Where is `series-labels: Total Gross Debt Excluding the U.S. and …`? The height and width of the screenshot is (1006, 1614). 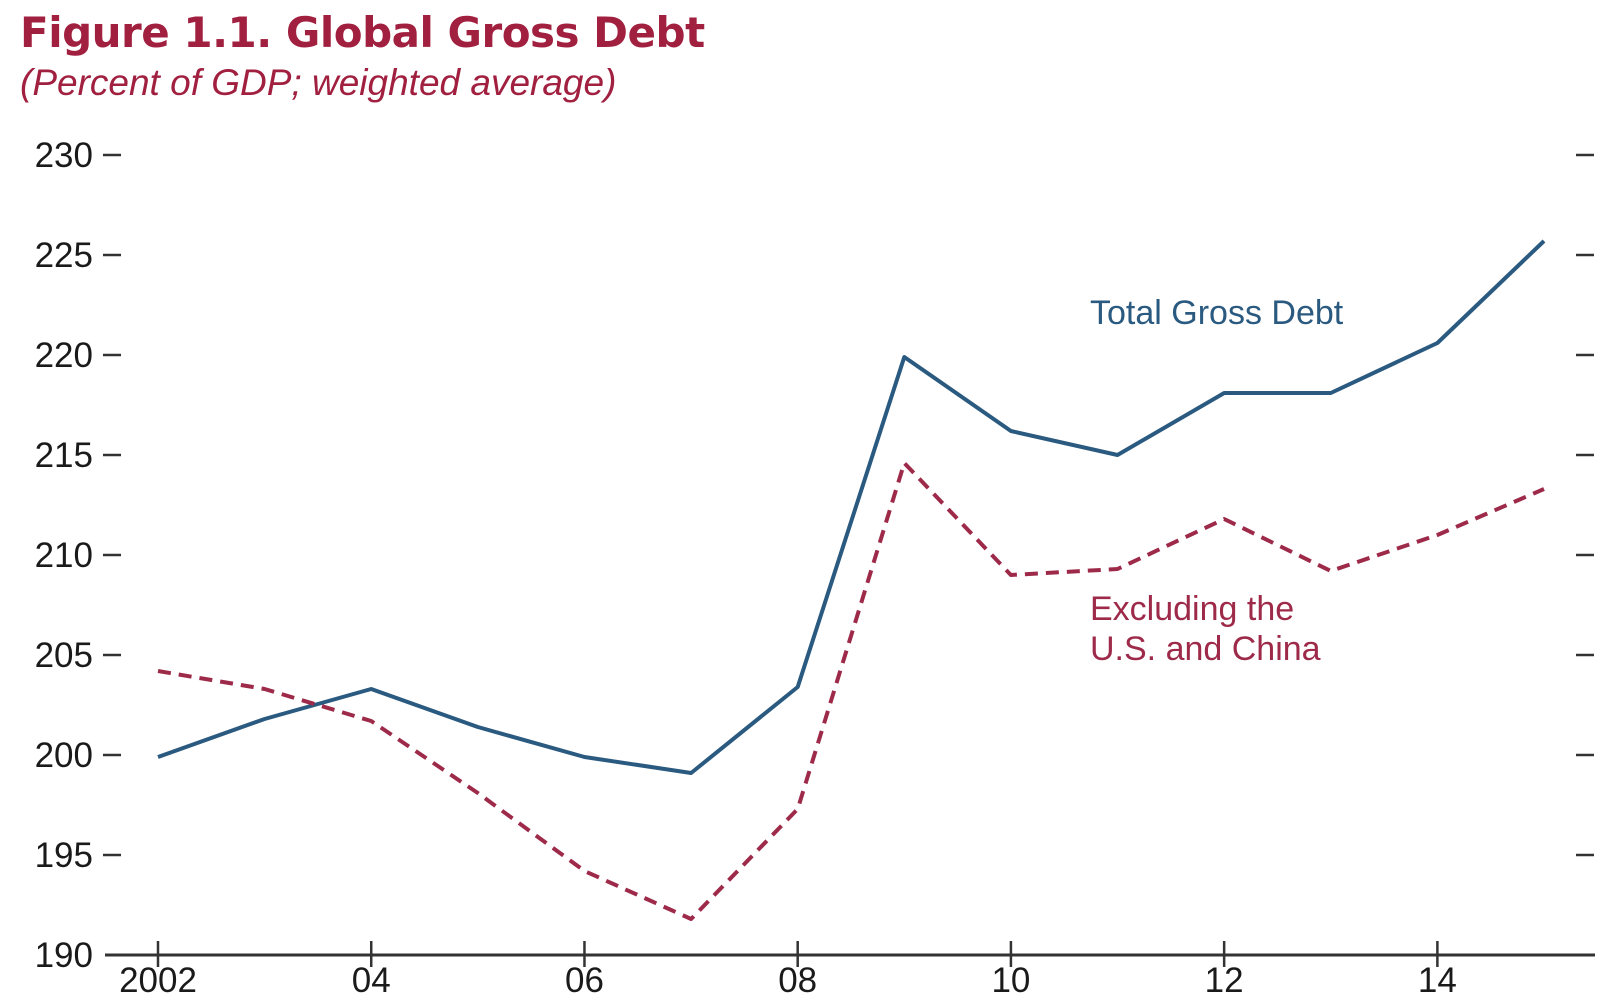 series-labels: Total Gross Debt Excluding the U.S. and … is located at coordinates (1217, 481).